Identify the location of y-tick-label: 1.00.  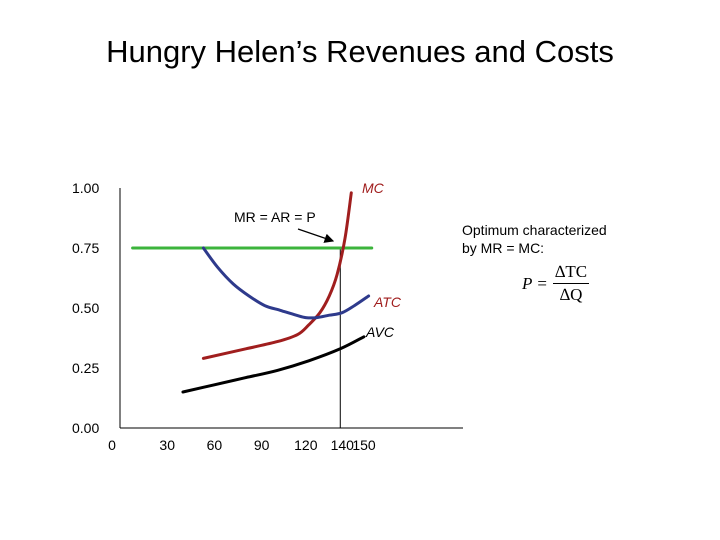
(85, 188).